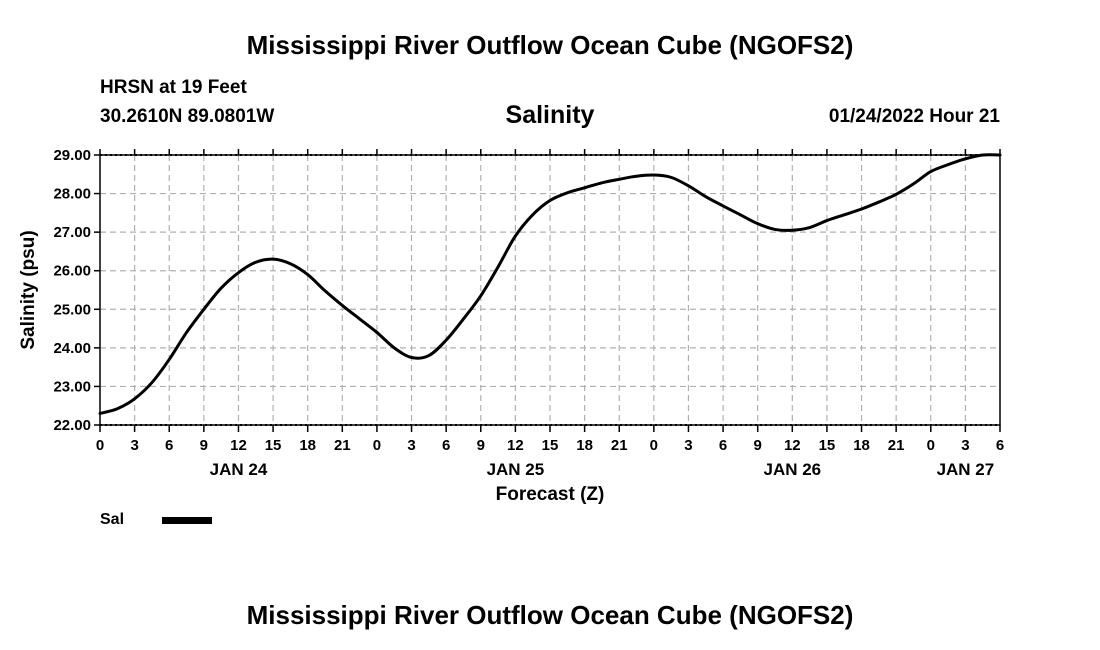 This screenshot has width=1100, height=650. What do you see at coordinates (72, 155) in the screenshot?
I see `y-tick-label: 29.00` at bounding box center [72, 155].